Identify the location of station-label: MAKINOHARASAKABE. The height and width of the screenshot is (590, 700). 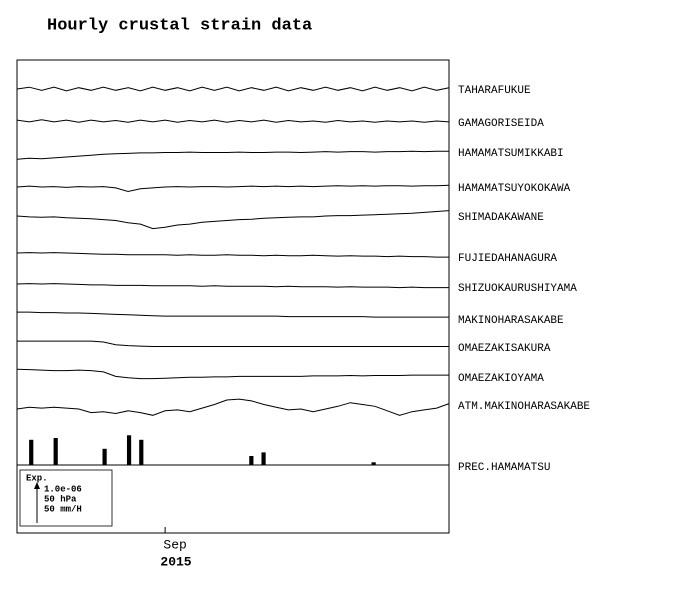
(511, 321).